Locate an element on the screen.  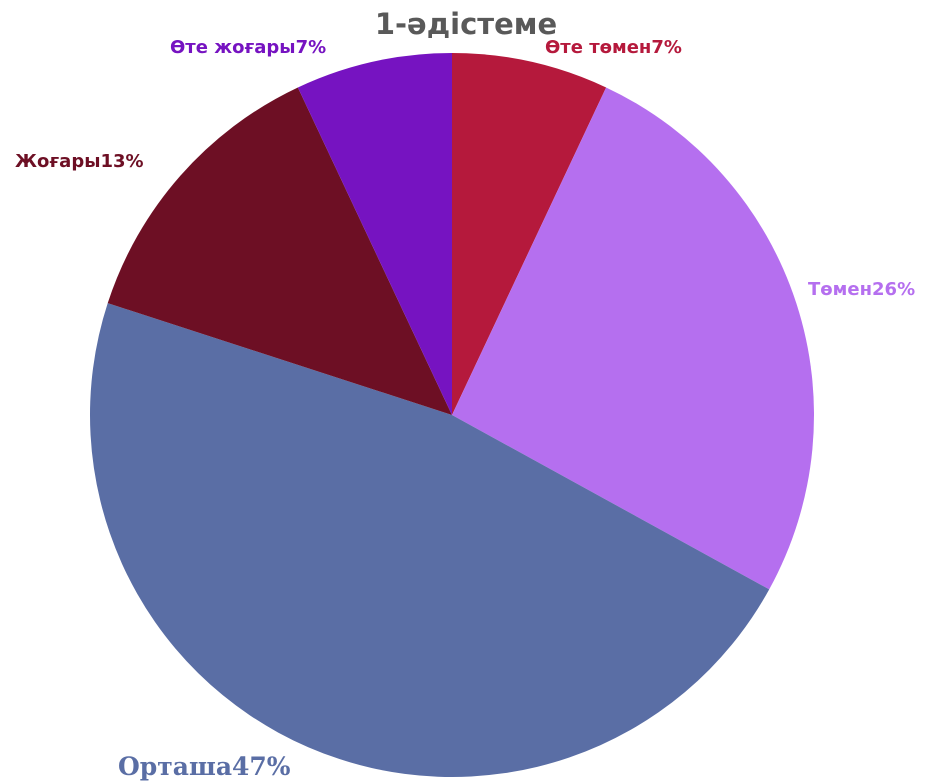
category-label: Орташа is located at coordinates (175, 766).